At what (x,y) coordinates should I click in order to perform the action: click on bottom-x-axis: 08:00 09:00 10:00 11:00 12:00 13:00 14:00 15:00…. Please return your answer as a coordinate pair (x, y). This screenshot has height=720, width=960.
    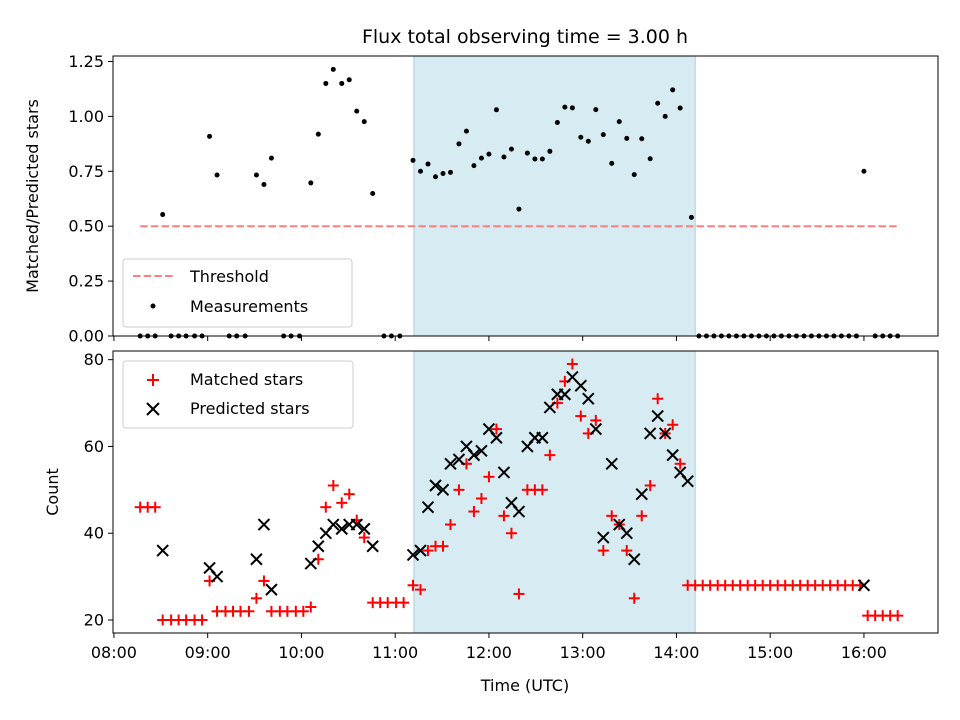
    Looking at the image, I should click on (489, 647).